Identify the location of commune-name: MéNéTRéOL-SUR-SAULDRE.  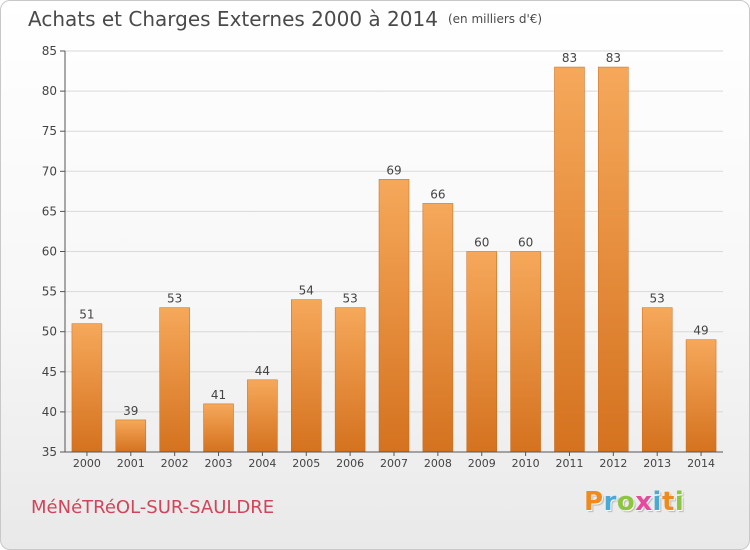
(153, 507).